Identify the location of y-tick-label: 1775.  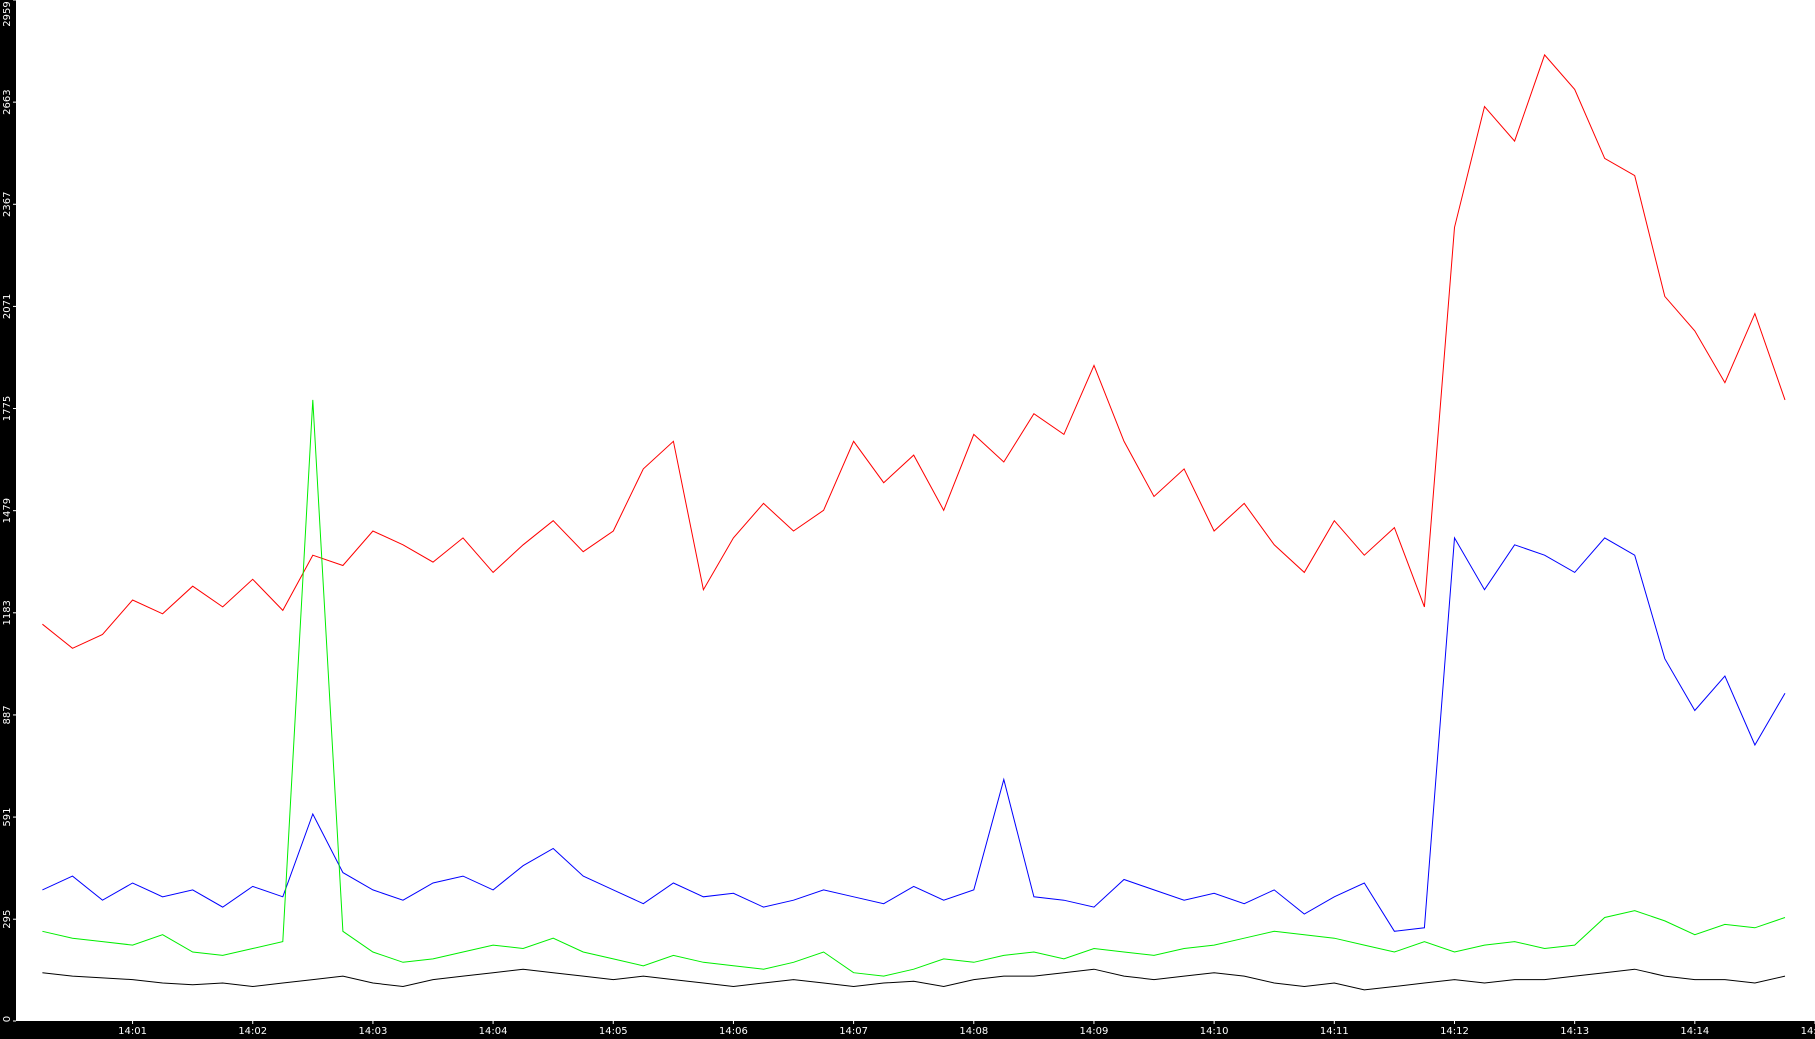
(7, 408).